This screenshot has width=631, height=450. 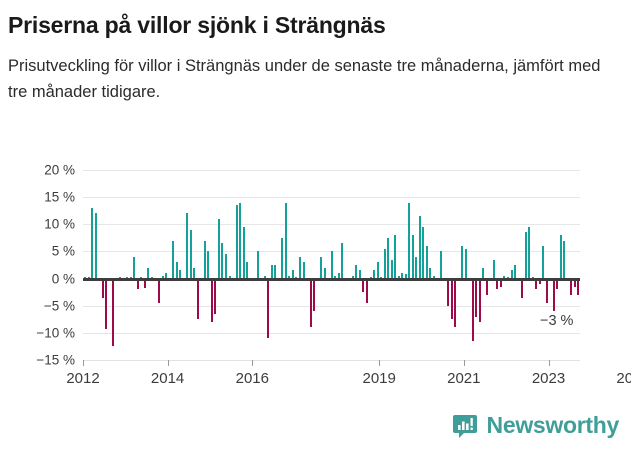 I want to click on bar-chart-speech-bubble-icon, so click(x=465, y=426).